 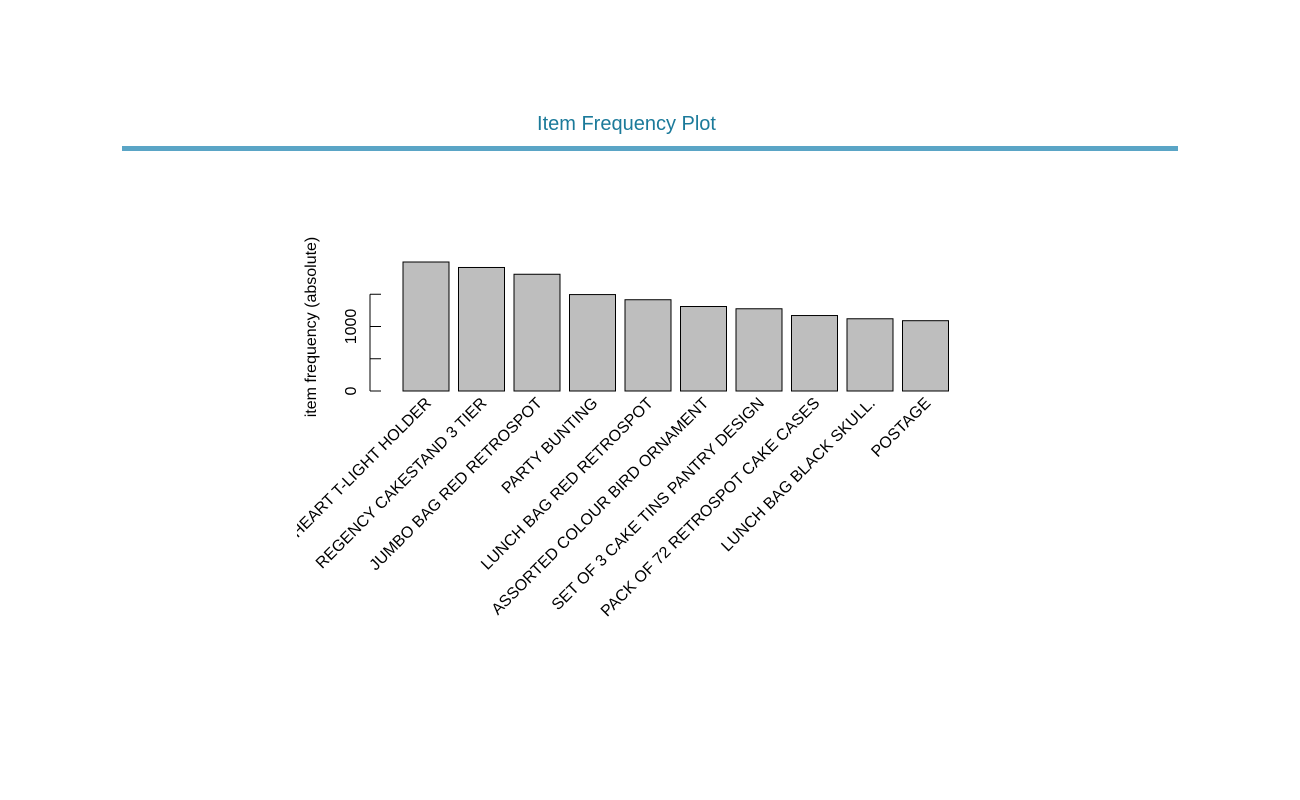 I want to click on y-axis-label: item frequency (absolute), so click(x=311, y=327).